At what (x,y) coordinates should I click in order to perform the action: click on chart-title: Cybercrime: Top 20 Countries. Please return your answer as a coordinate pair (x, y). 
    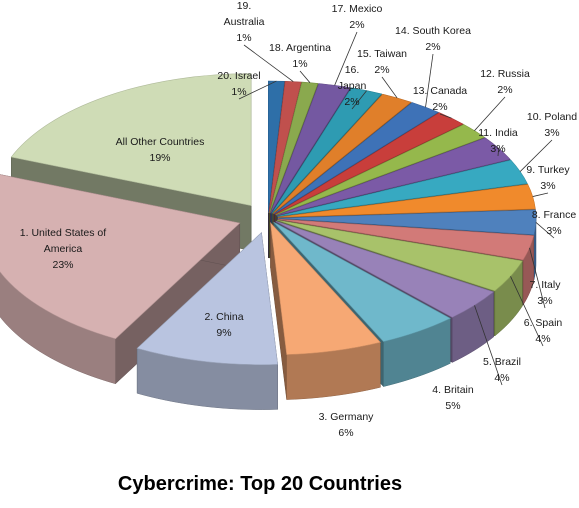
    Looking at the image, I should click on (260, 484).